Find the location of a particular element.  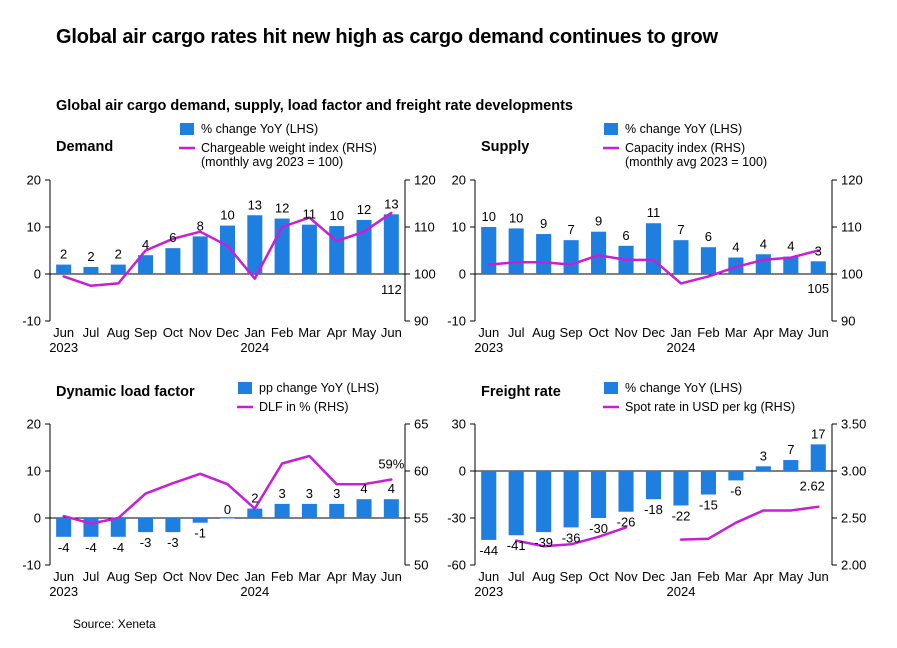

legend-line-label: Chargeable weight index (RHS) is located at coordinates (289, 148).